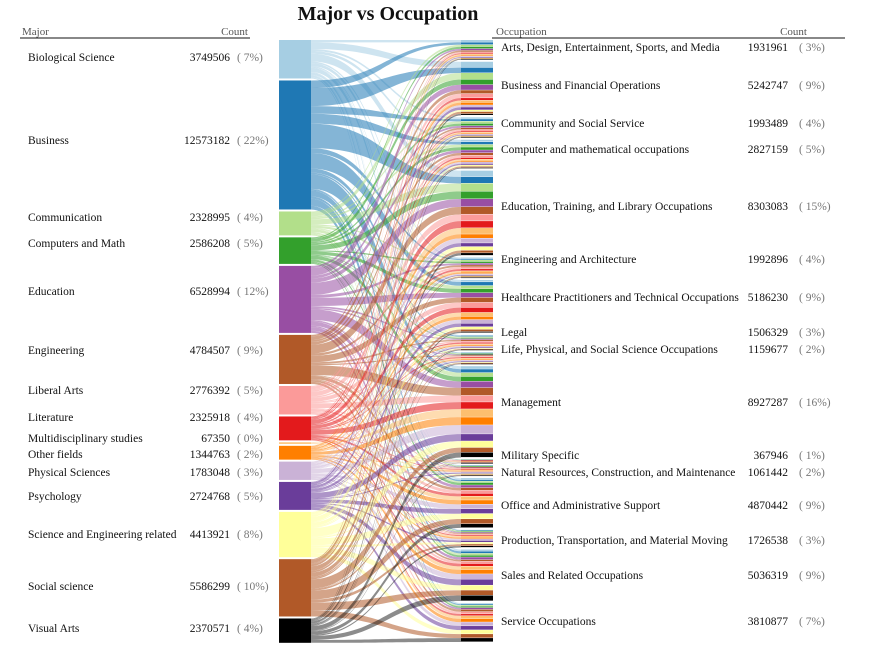  What do you see at coordinates (812, 541) in the screenshot?
I see `occupation-pct-production-transportation-and-material-moving: ( 3%)` at bounding box center [812, 541].